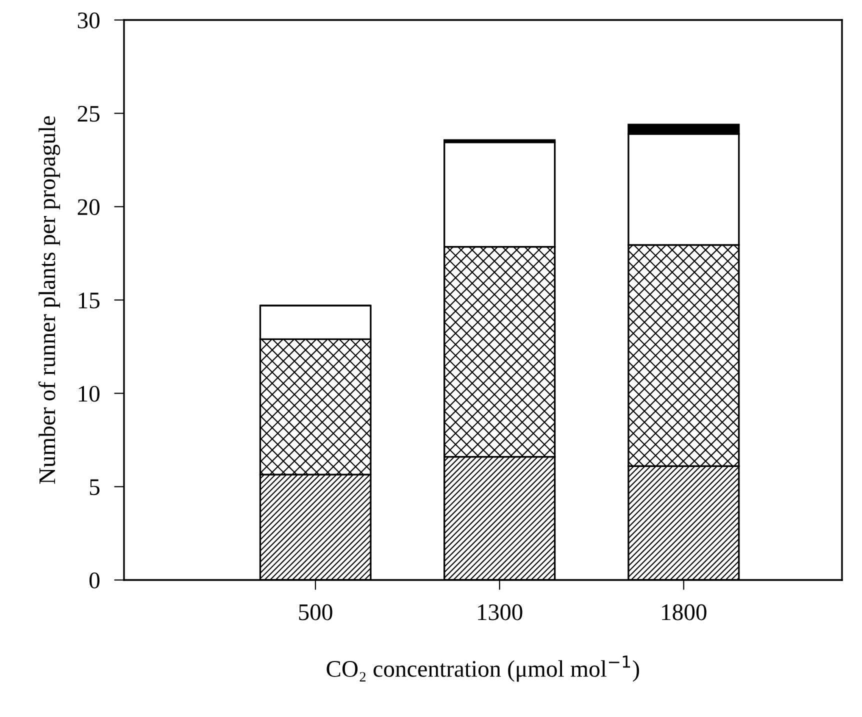  What do you see at coordinates (315, 612) in the screenshot?
I see `x-tick-label: 500` at bounding box center [315, 612].